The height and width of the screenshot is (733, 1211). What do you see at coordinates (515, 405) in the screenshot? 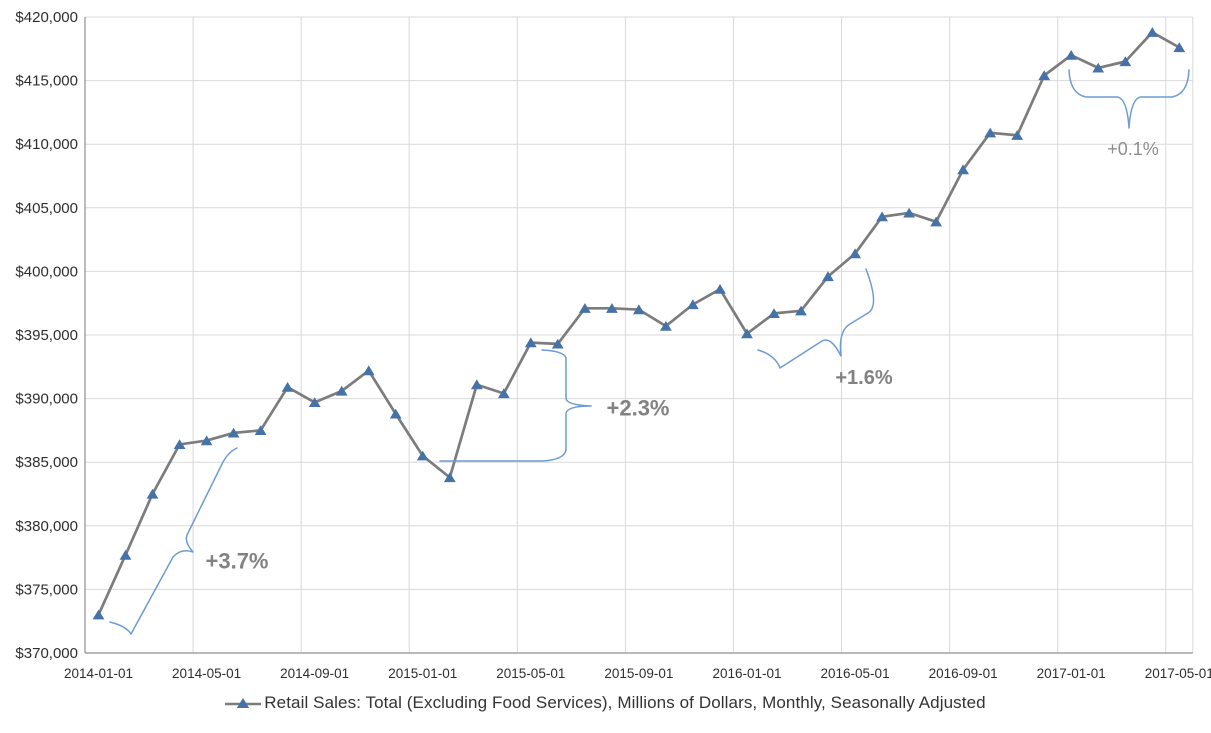
I see `annotation-brace-growth-2015` at bounding box center [515, 405].